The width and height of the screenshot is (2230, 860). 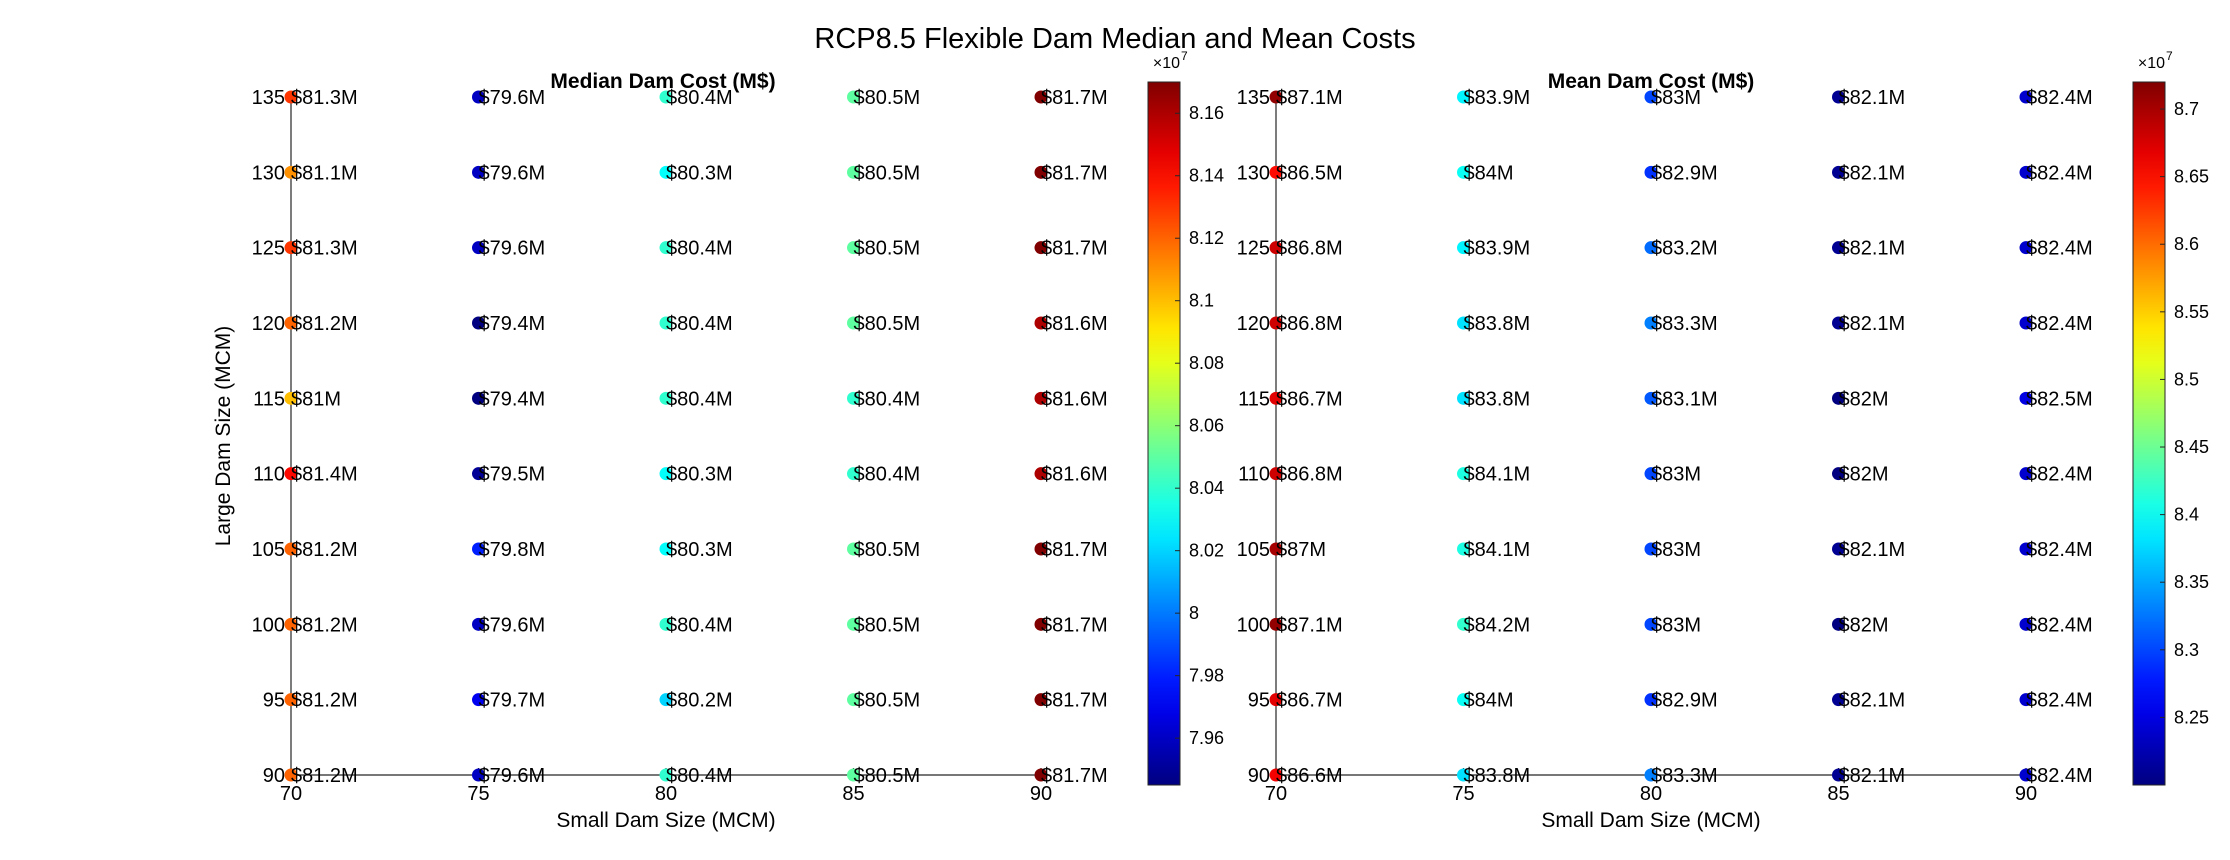 I want to click on mean-y-tick-label: 120, so click(x=1253, y=324).